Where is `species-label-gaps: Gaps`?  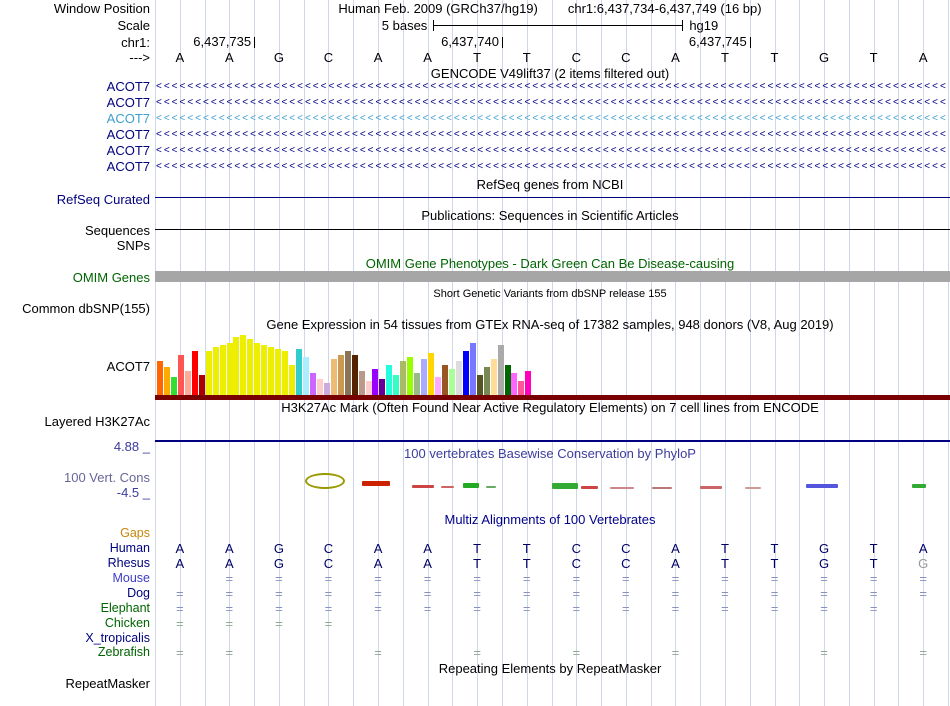
species-label-gaps: Gaps is located at coordinates (135, 533).